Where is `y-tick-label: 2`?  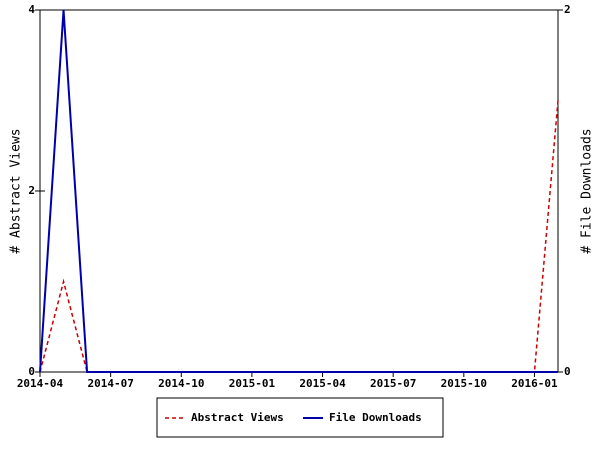
y-tick-label: 2 is located at coordinates (31, 190).